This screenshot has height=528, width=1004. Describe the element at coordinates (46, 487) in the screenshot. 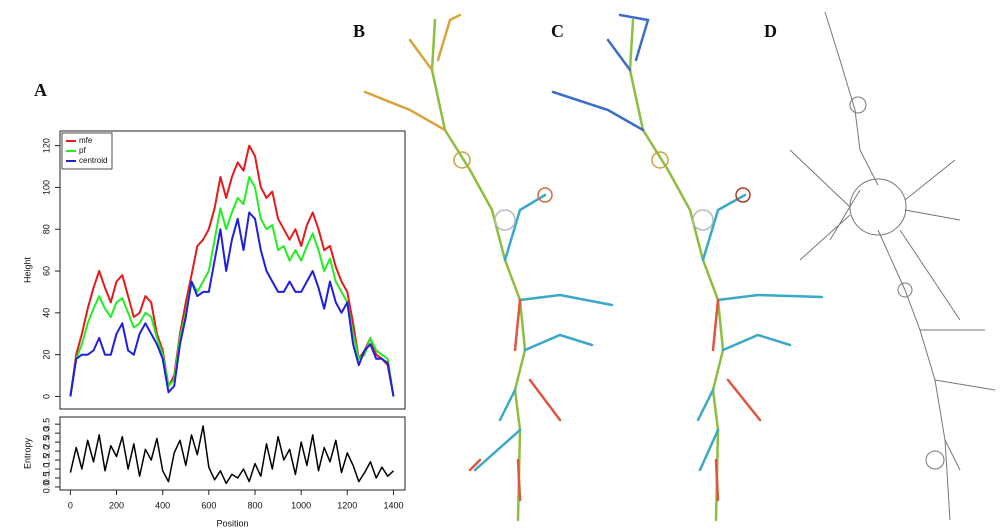

I see `y-tick-label: 0.0` at that location.